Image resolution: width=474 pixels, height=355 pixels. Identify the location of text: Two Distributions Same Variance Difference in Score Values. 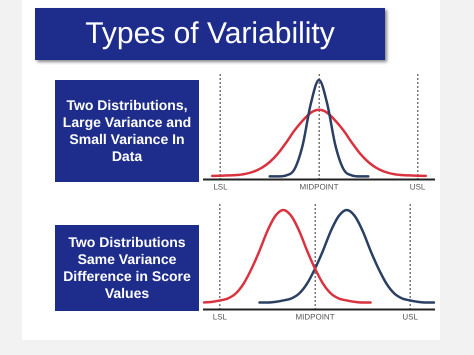
(127, 268).